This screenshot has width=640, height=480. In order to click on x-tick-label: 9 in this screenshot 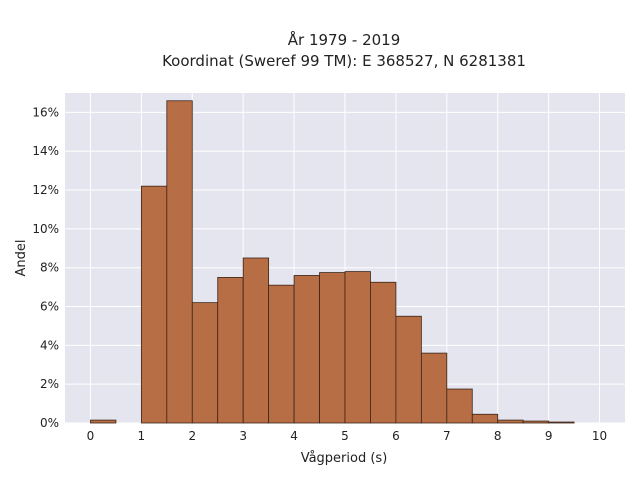, I will do `click(549, 436)`.